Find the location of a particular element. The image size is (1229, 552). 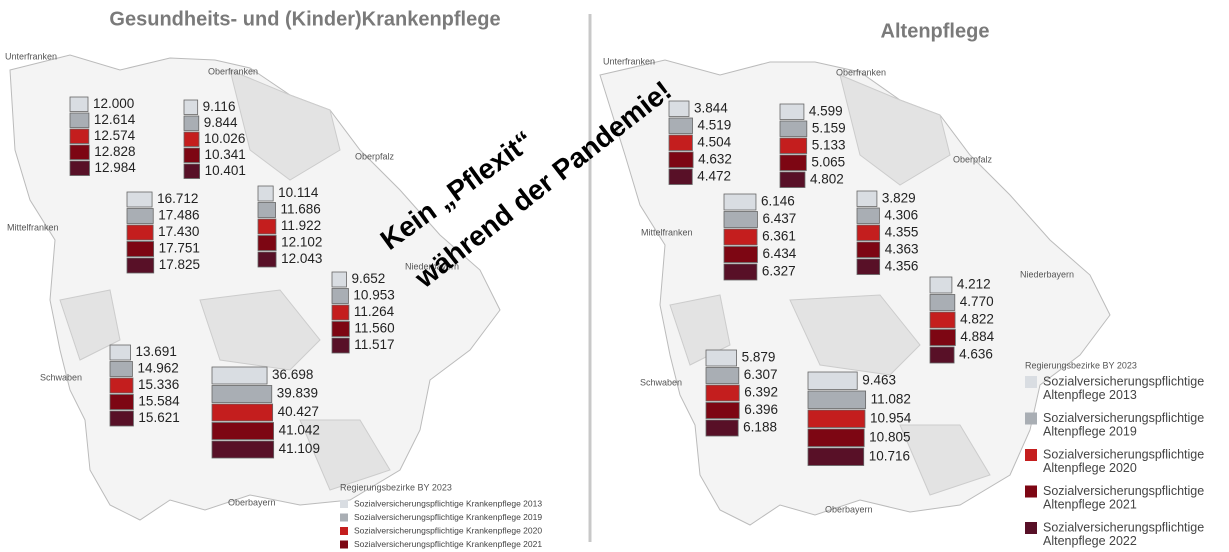

value-label: 41.042 is located at coordinates (299, 430).